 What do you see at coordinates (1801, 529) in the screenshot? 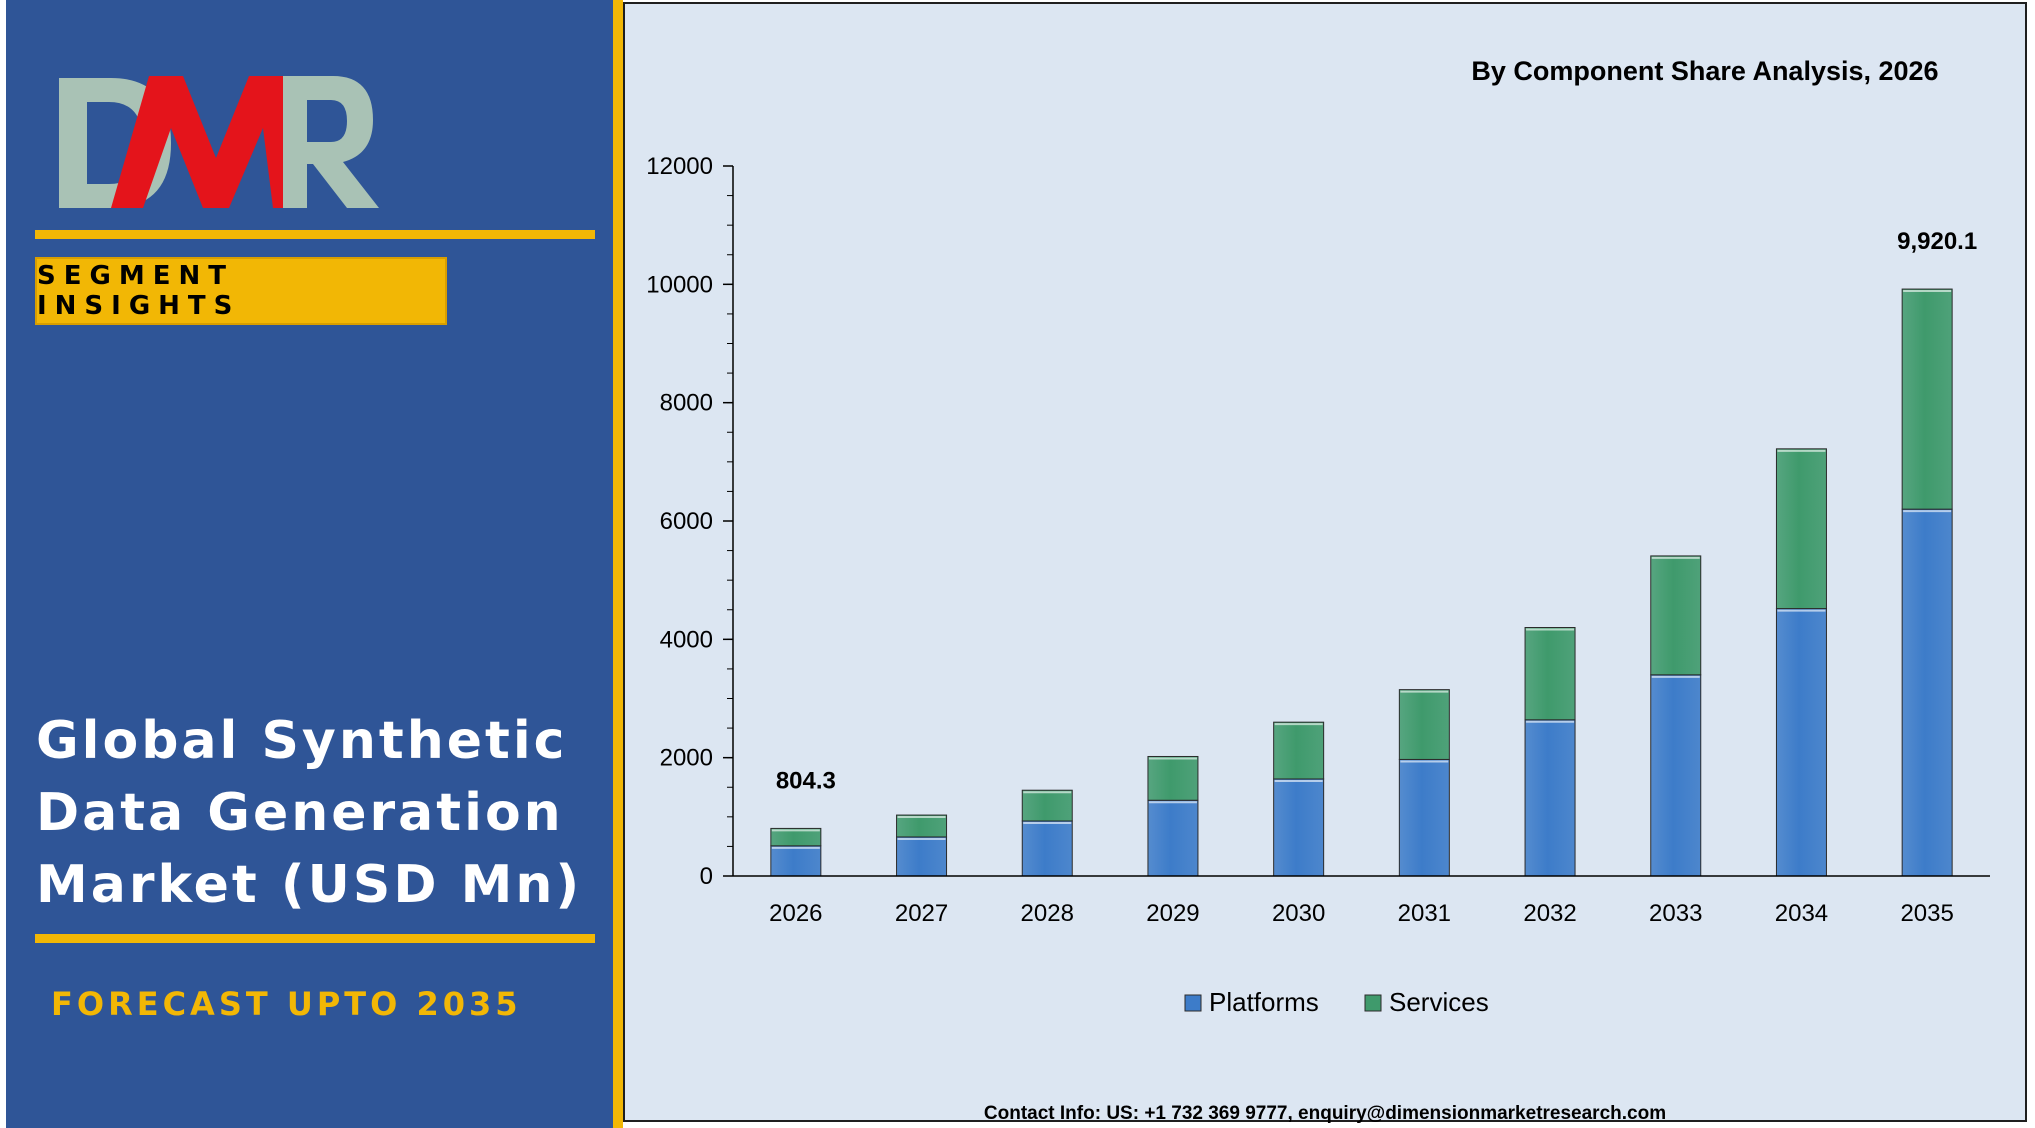
I see `bar-services-2034` at bounding box center [1801, 529].